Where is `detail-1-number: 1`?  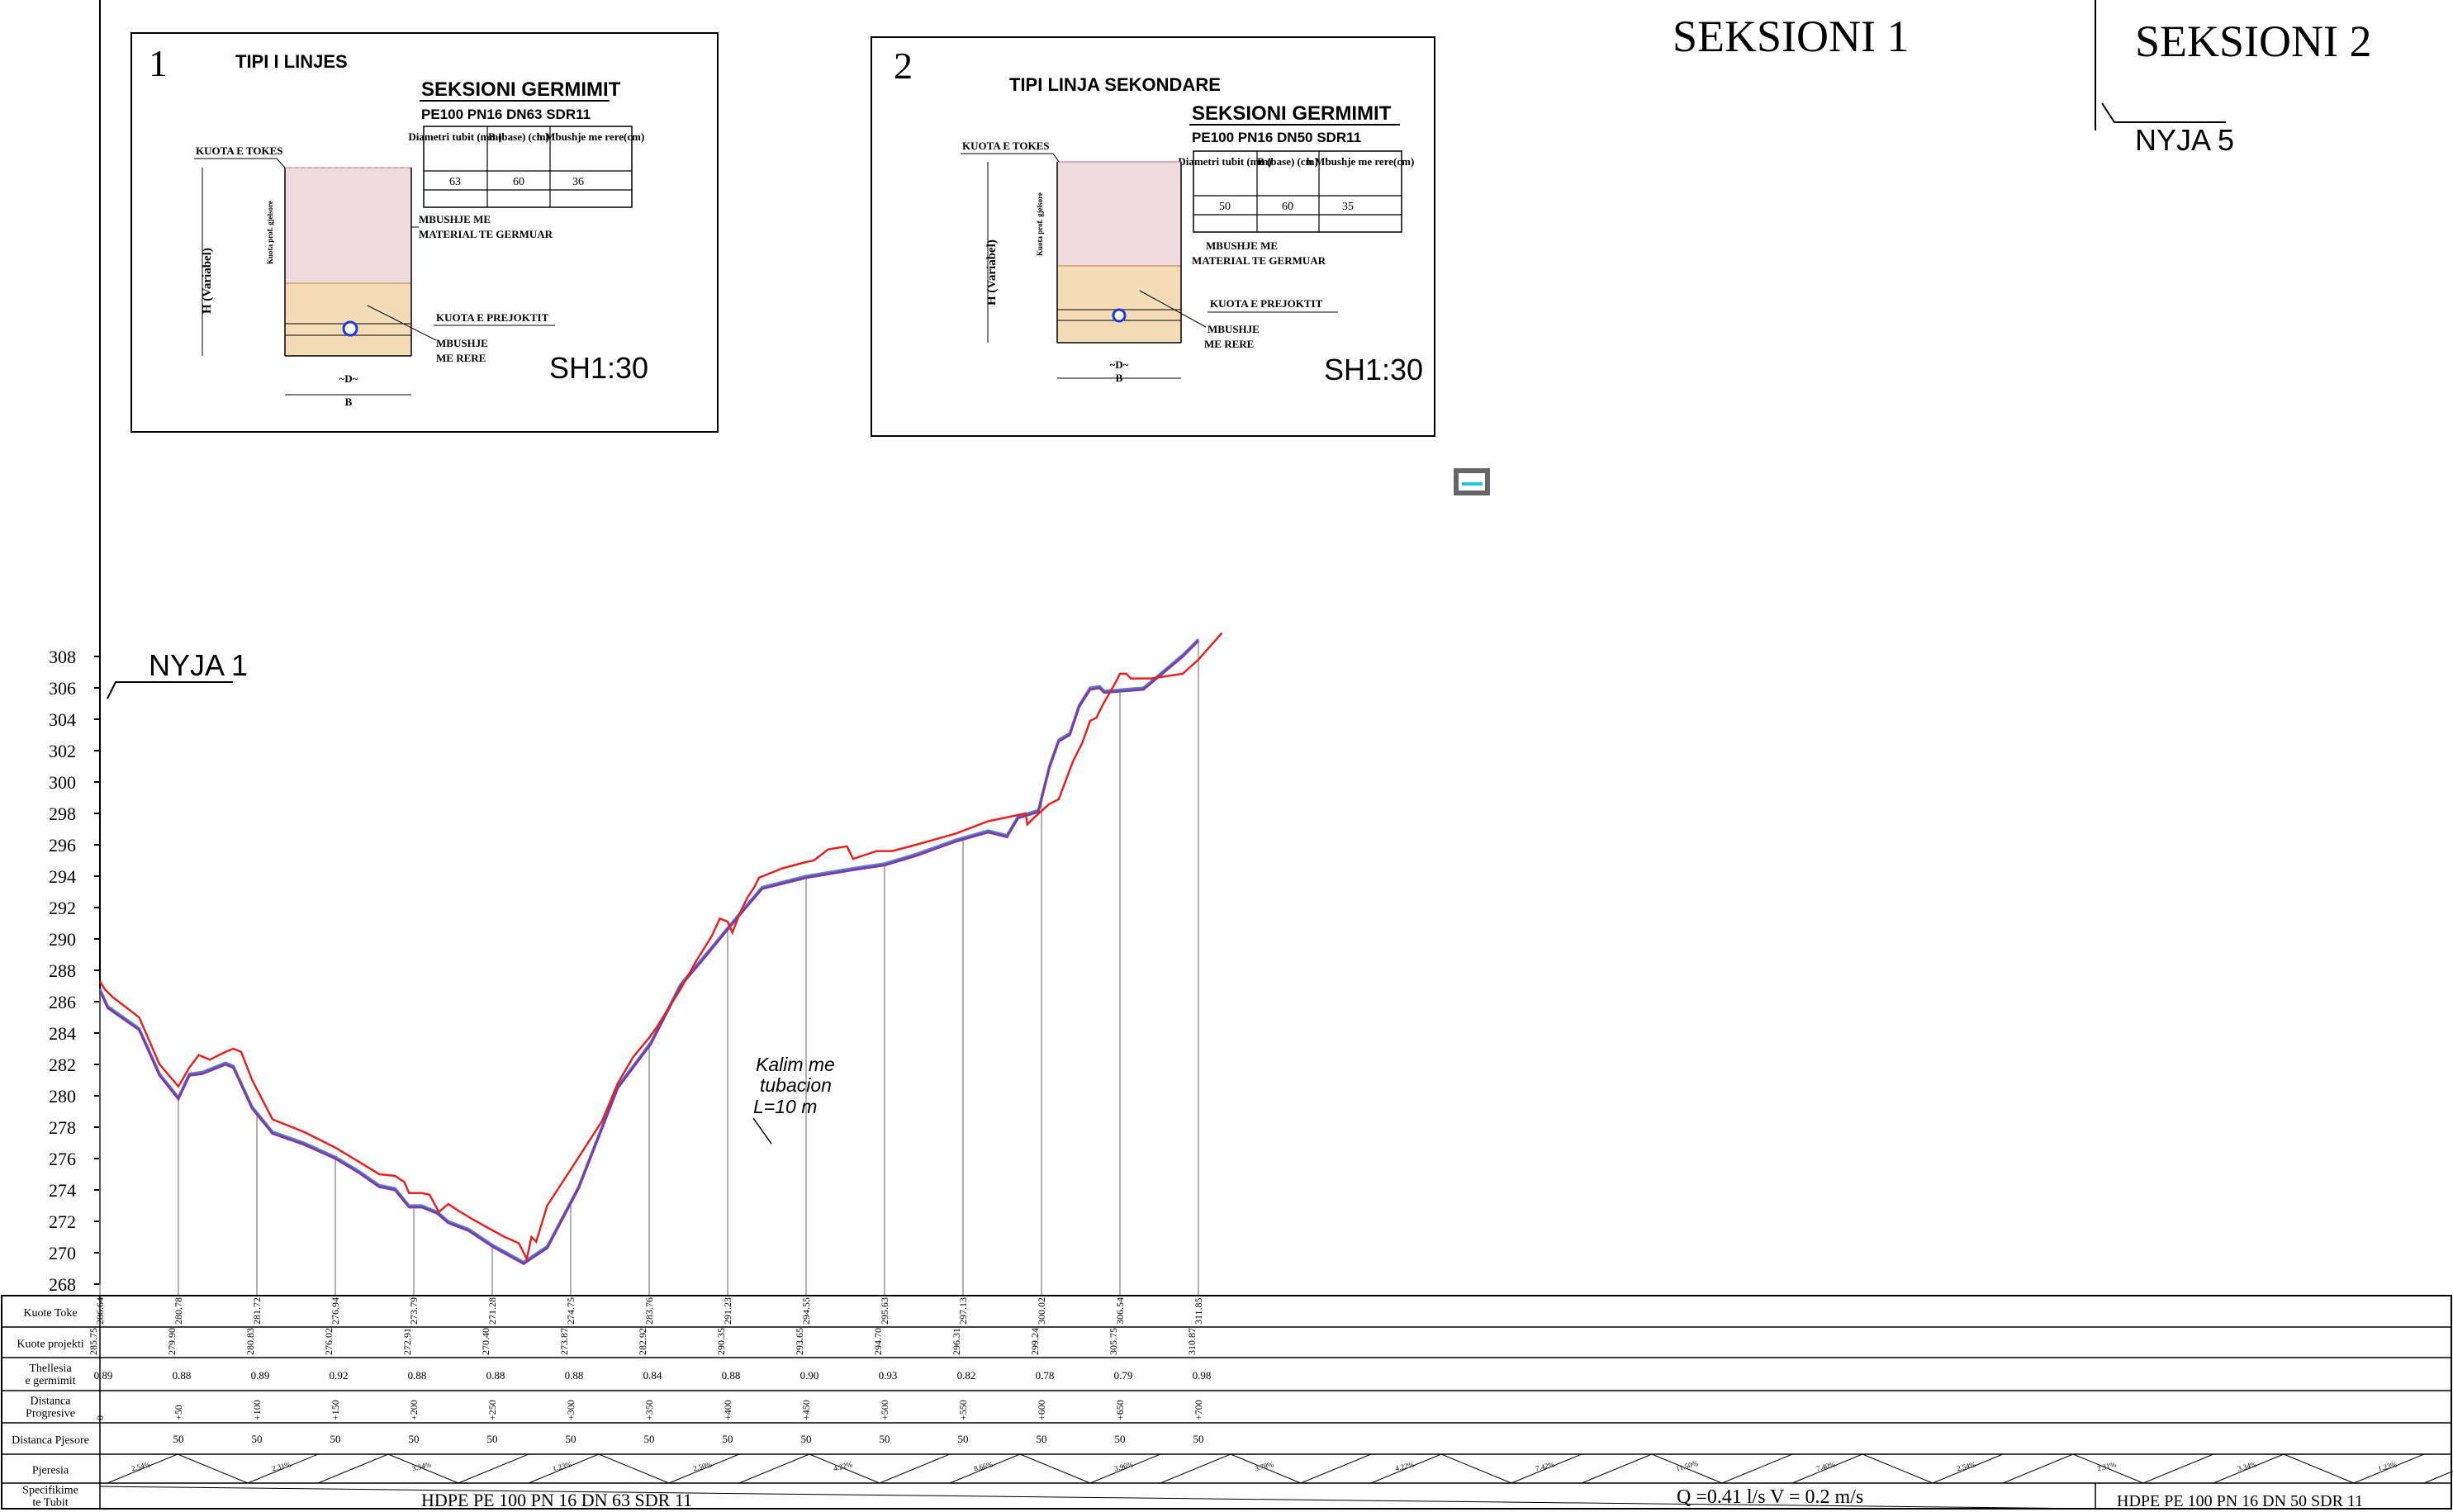 detail-1-number: 1 is located at coordinates (158, 63).